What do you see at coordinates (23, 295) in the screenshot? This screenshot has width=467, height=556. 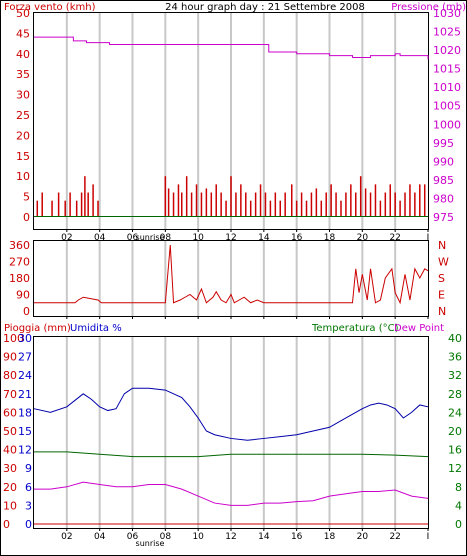 I see `direction-y-tick-label: 90` at bounding box center [23, 295].